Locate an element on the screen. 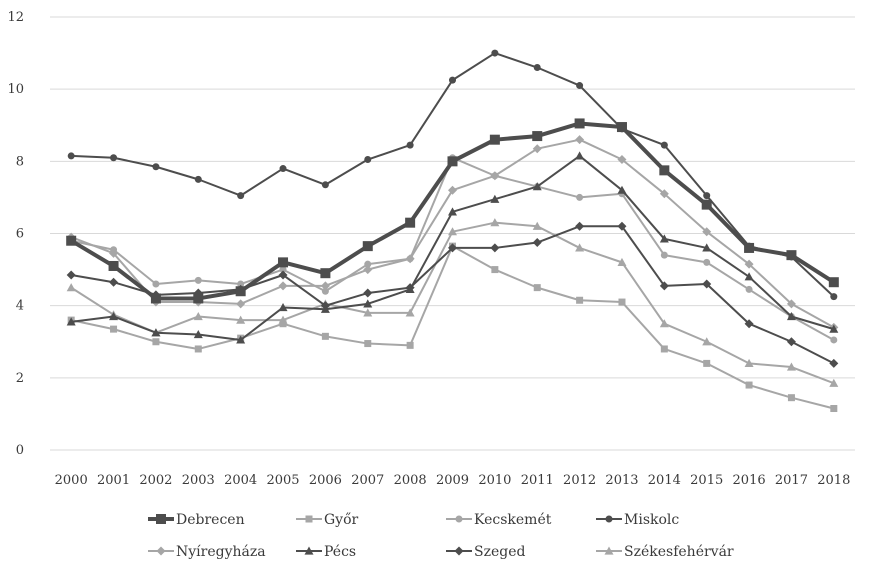  legend-label: Kecskemét is located at coordinates (513, 520).